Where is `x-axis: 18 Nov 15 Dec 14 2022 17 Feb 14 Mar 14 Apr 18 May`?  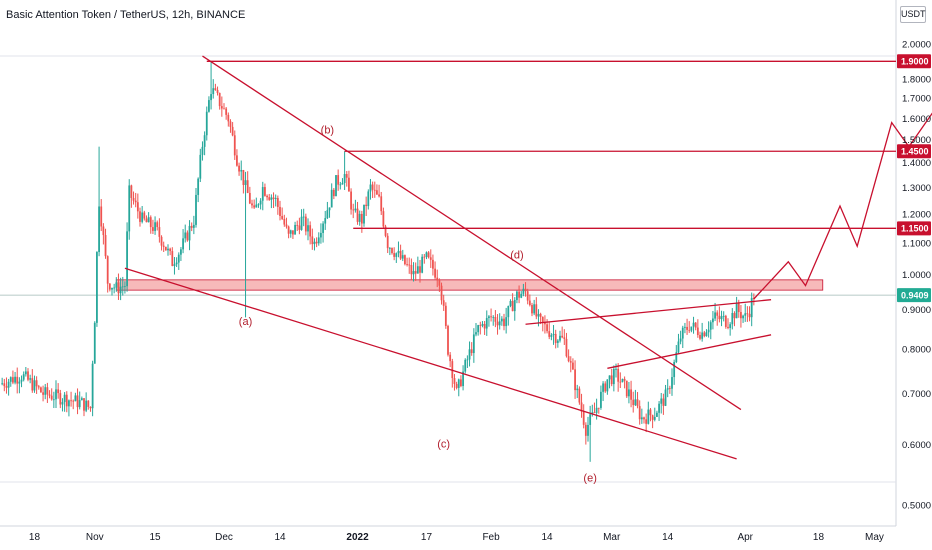
x-axis: 18 Nov 15 Dec 14 2022 17 Feb 14 Mar 14 Apr 18 May is located at coordinates (456, 537).